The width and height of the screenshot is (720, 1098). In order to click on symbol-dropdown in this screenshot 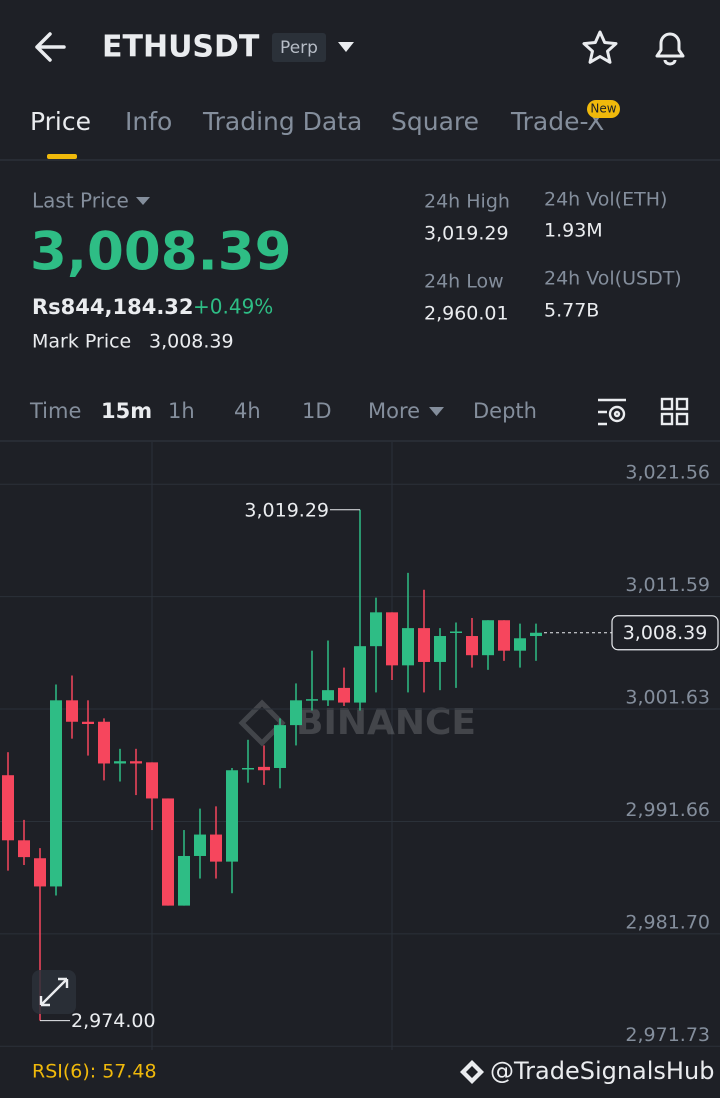, I will do `click(346, 47)`.